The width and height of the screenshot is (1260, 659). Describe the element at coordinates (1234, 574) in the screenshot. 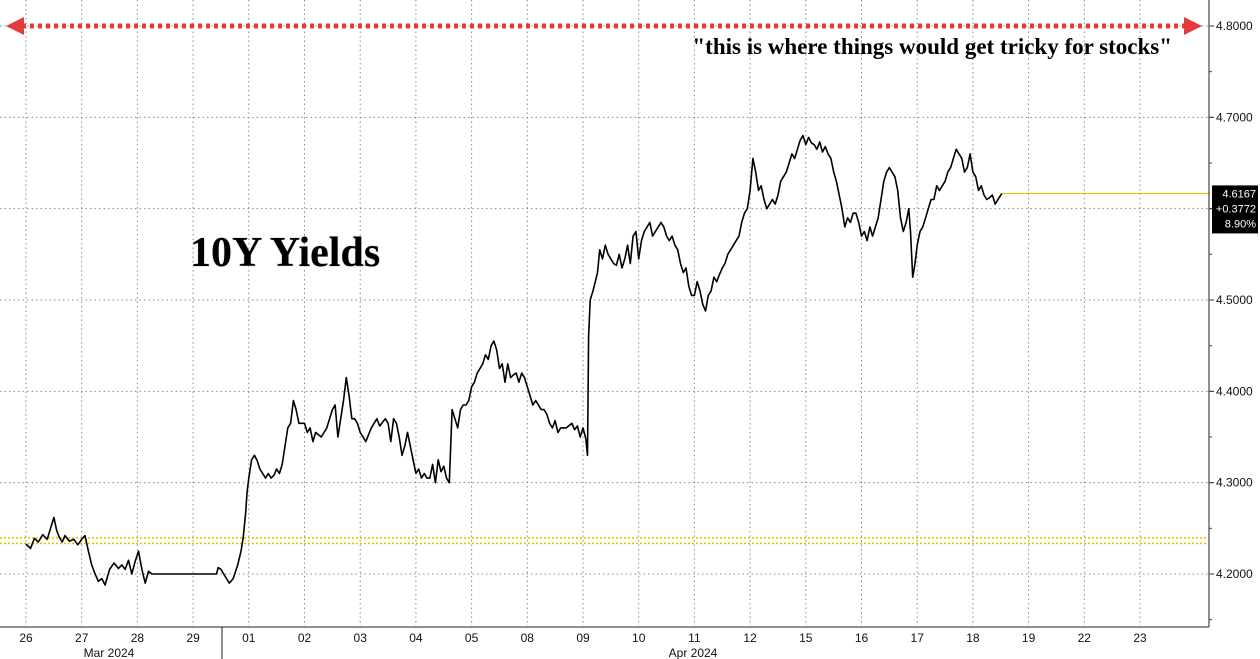

I see `y-tick-label: 4.2000` at that location.